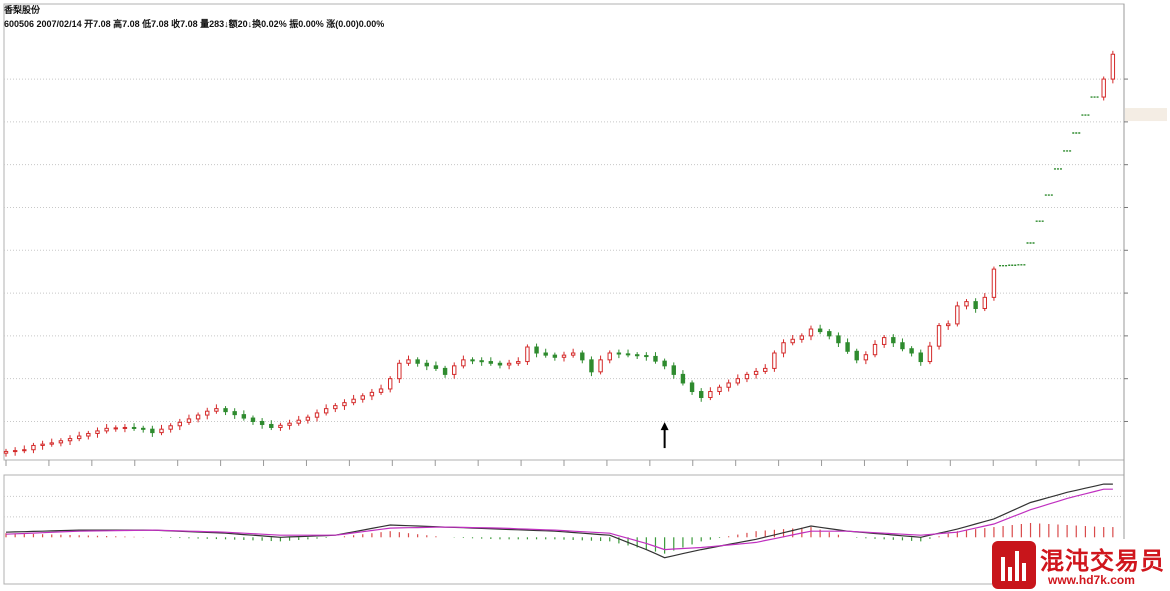 Image resolution: width=1170 pixels, height=591 pixels. I want to click on watermark: 混沌交易员 www.hd7k.com, so click(1081, 565).